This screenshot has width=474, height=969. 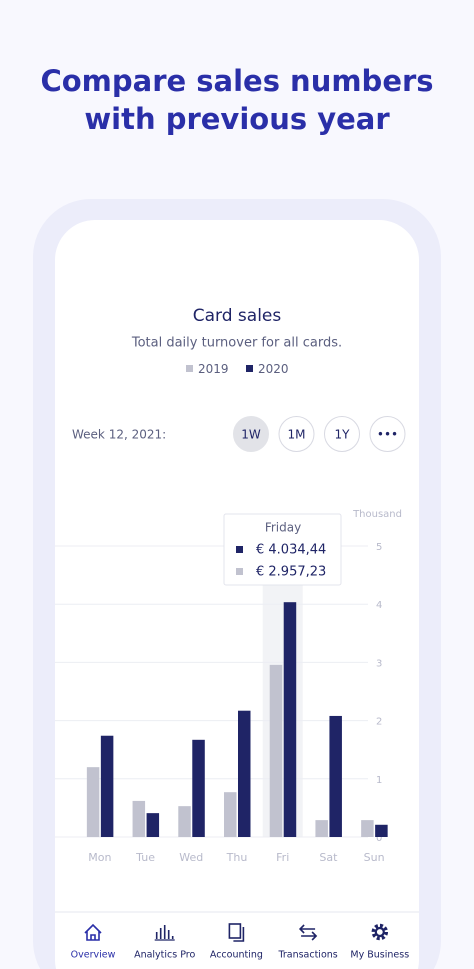 What do you see at coordinates (236, 343) in the screenshot?
I see `chart-subtitle: Total daily turnover for all cards.` at bounding box center [236, 343].